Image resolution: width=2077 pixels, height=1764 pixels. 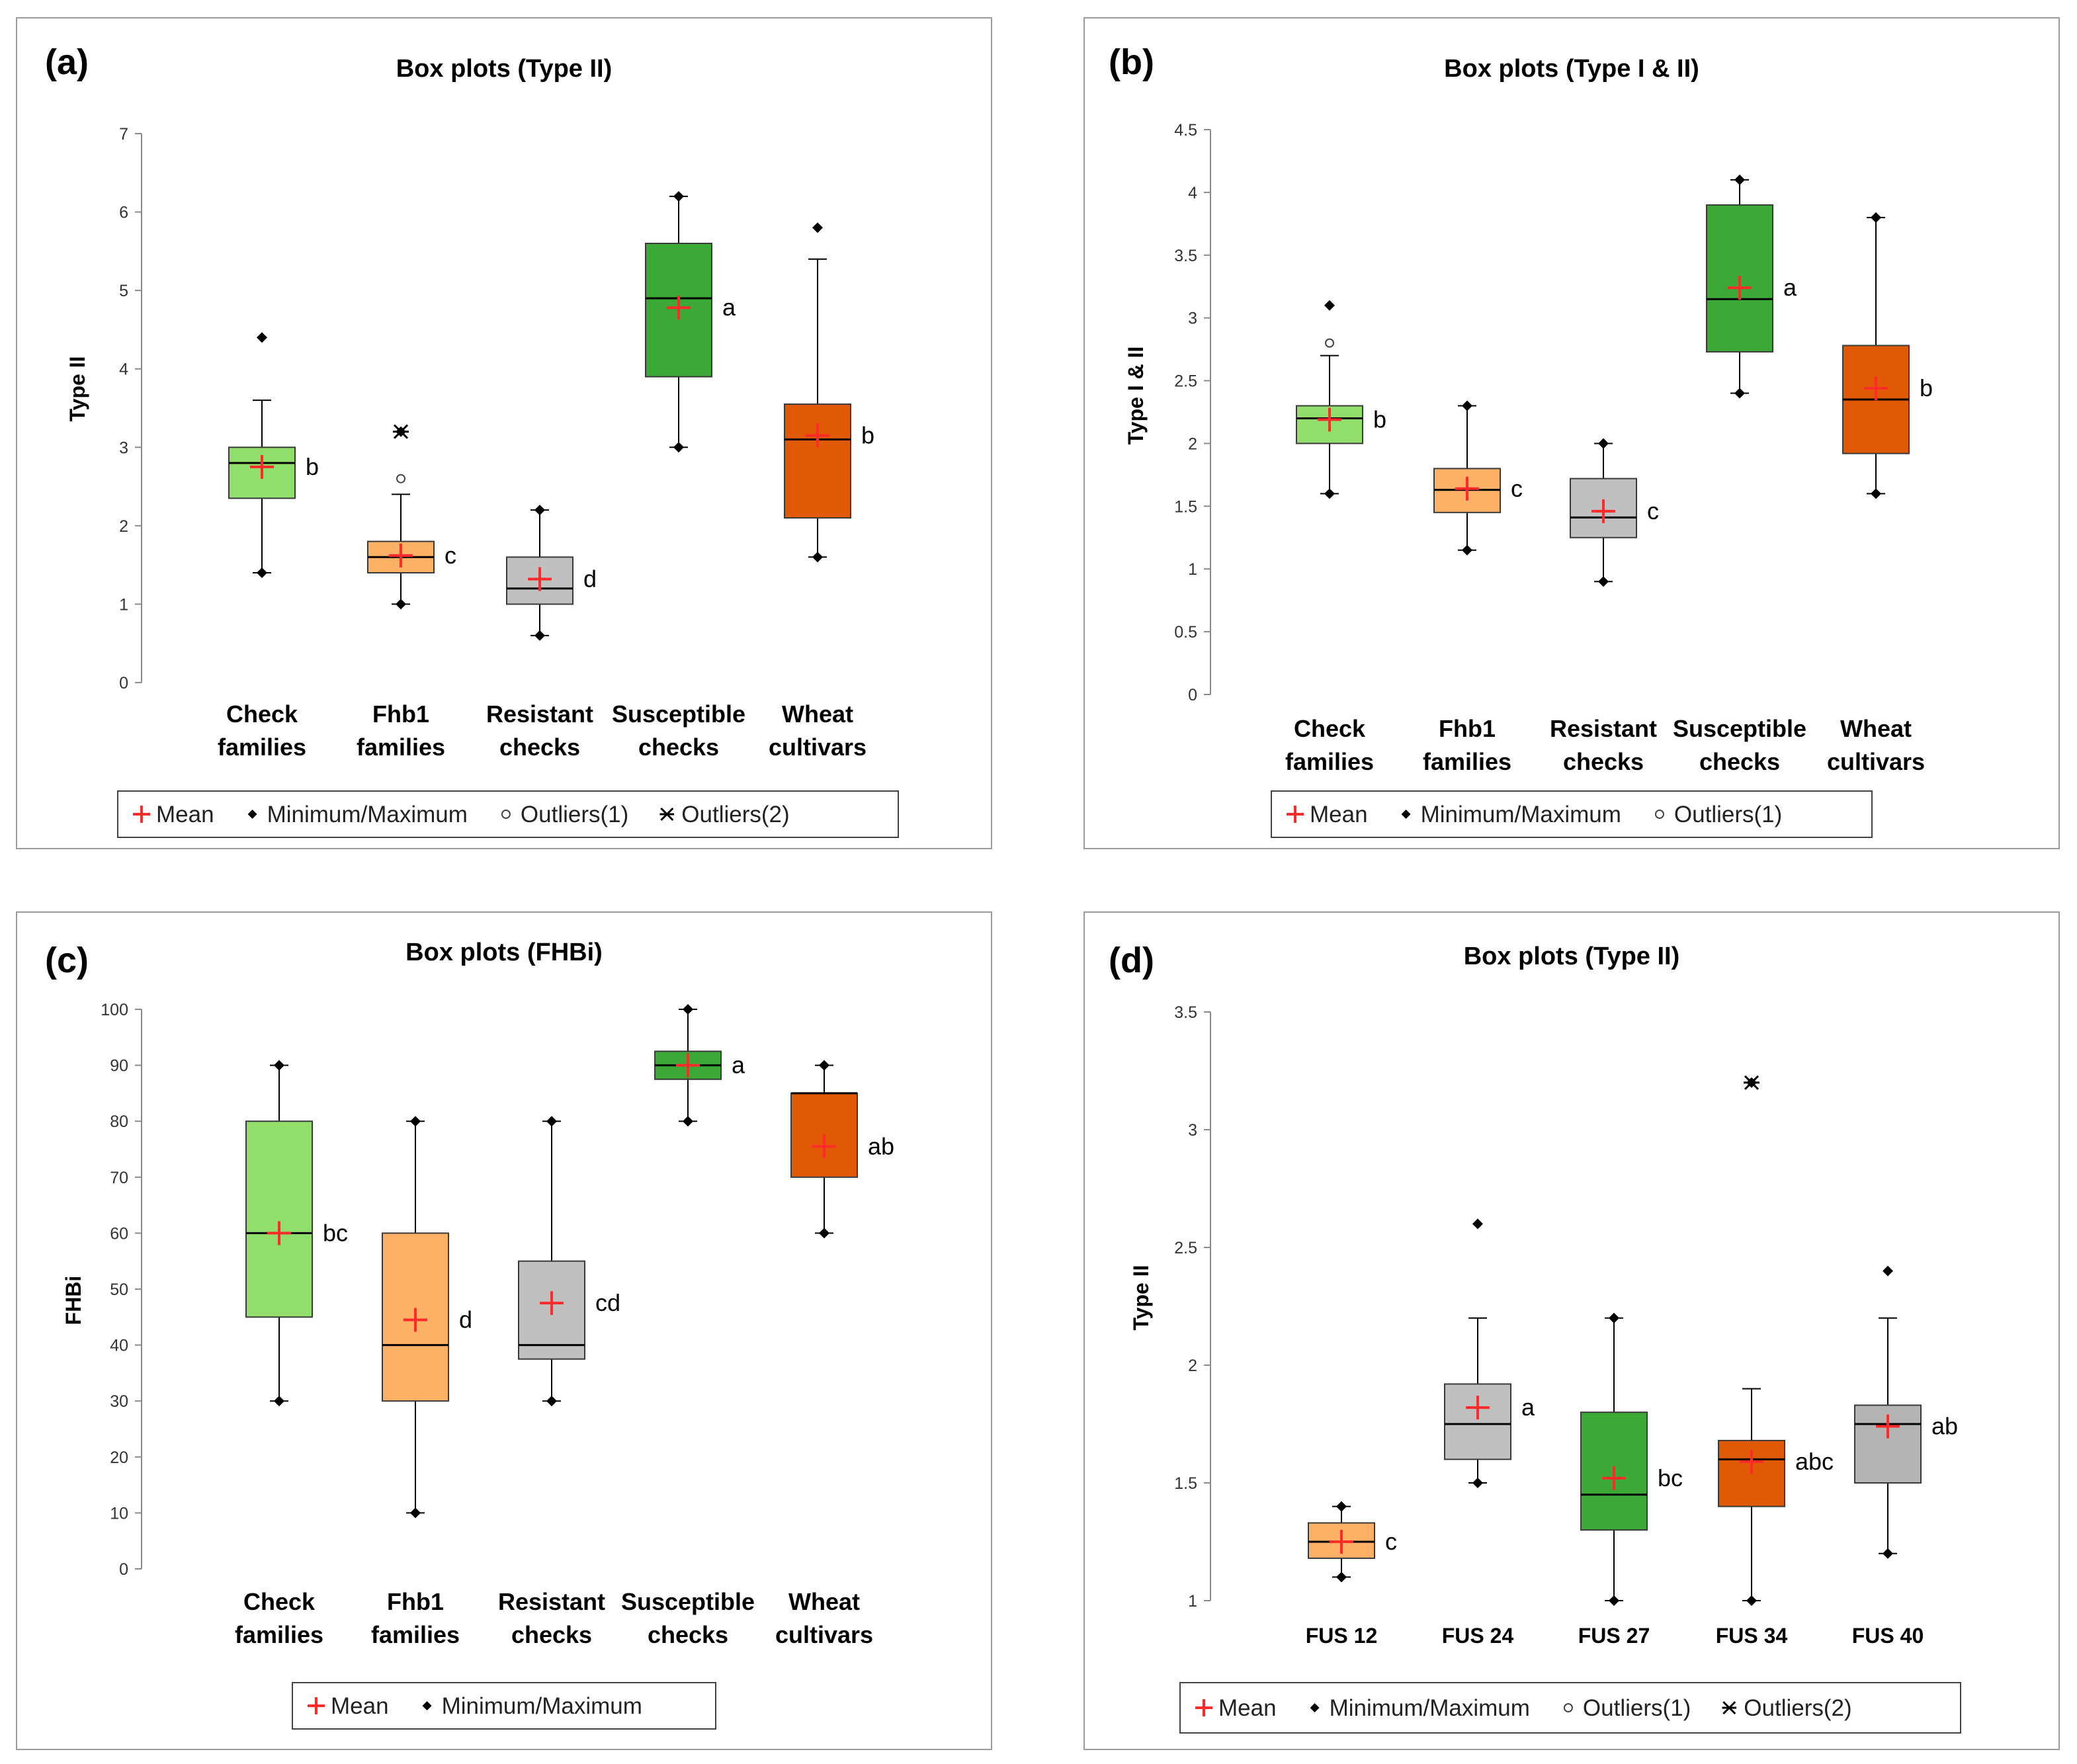 What do you see at coordinates (1406, 814) in the screenshot?
I see `legend-minmax-symbol` at bounding box center [1406, 814].